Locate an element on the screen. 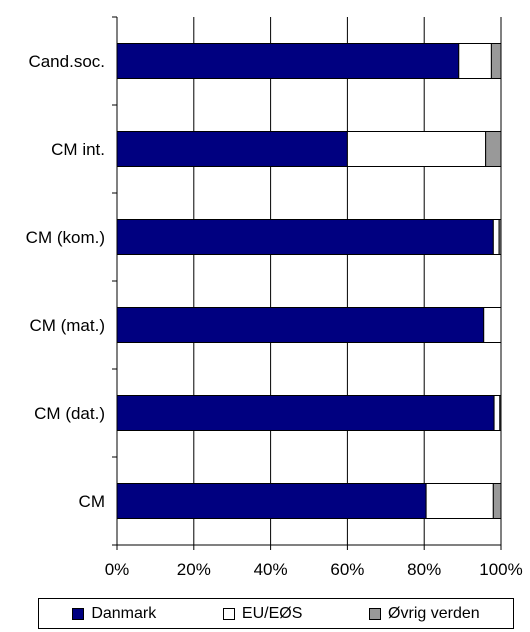 The height and width of the screenshot is (632, 530). x-tick-label: 40% is located at coordinates (271, 569).